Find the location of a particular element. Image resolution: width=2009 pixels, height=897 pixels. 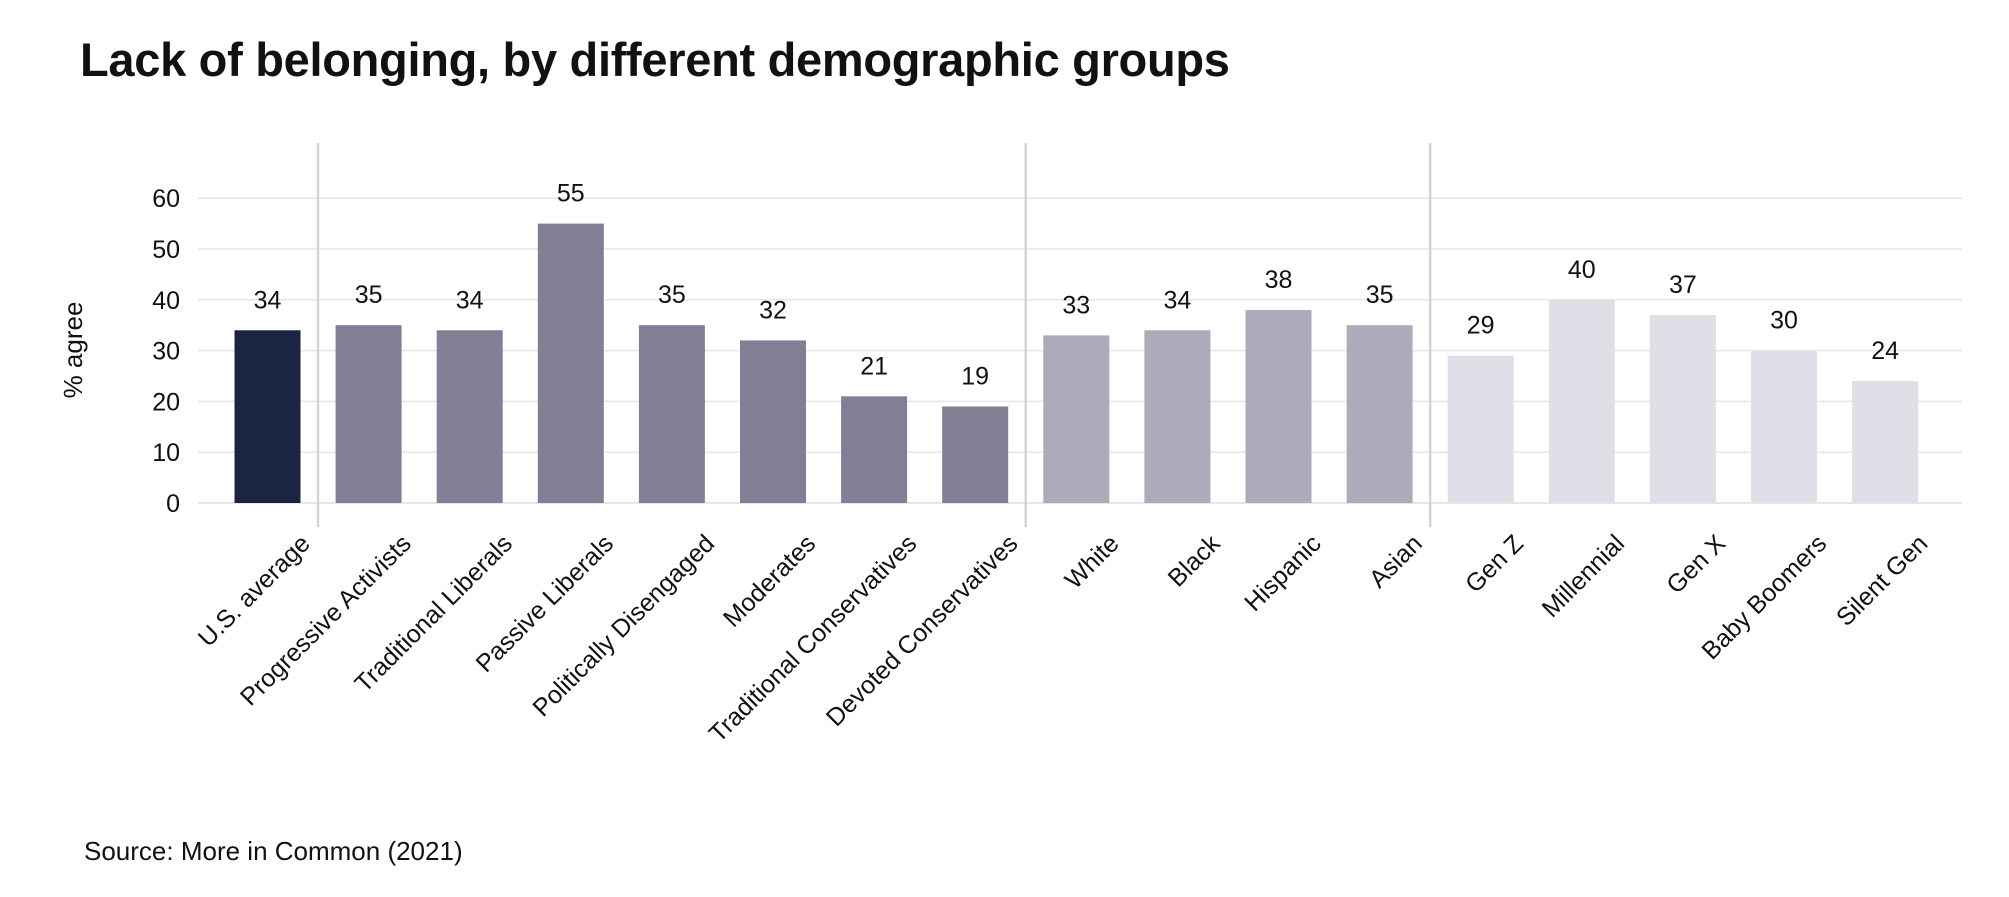

y-axis-ticks: 0 10 20 30 40 50 60 is located at coordinates (166, 351).